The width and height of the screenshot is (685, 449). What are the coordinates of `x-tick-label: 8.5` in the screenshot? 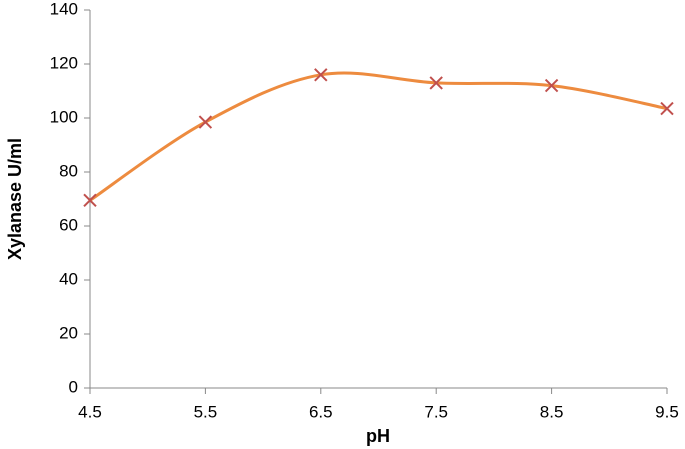 It's located at (552, 411).